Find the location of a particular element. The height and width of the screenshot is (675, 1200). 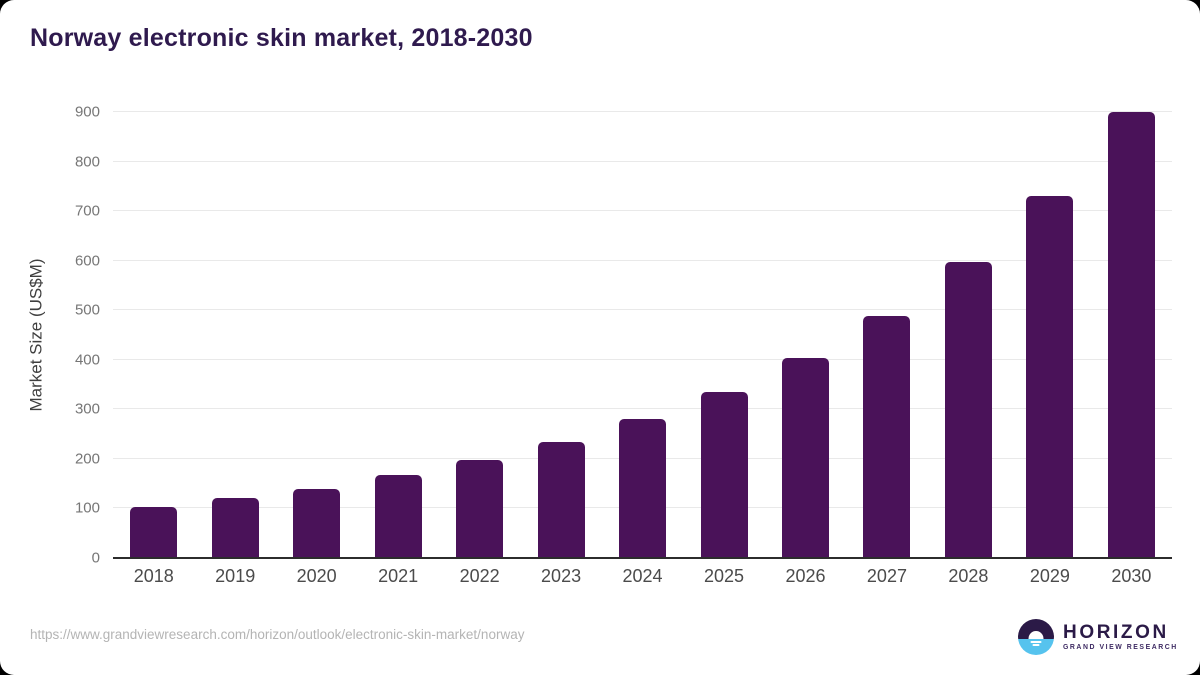

x-label-2026: 2026 is located at coordinates (805, 576).